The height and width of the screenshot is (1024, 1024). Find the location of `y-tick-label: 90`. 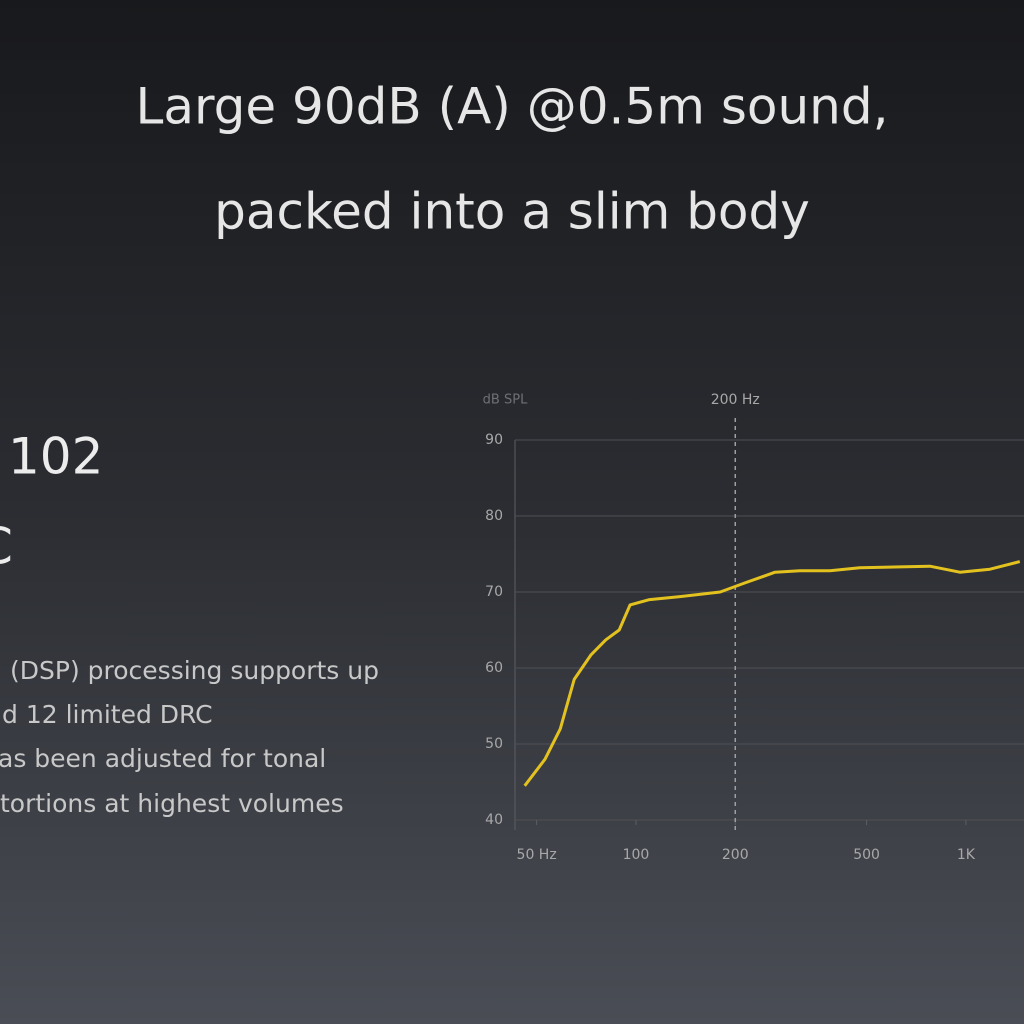

y-tick-label: 90 is located at coordinates (494, 440).